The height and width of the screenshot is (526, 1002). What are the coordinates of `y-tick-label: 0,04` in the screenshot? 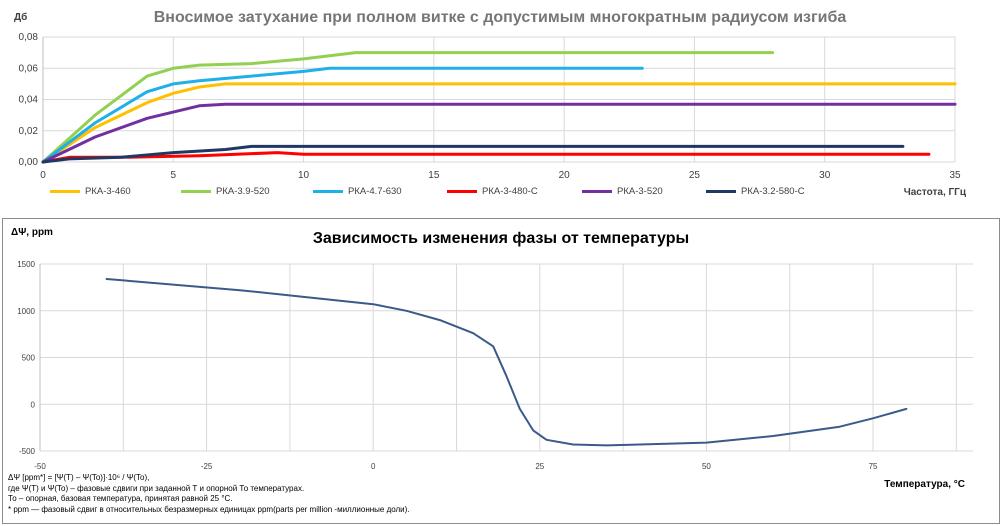 It's located at (29, 100).